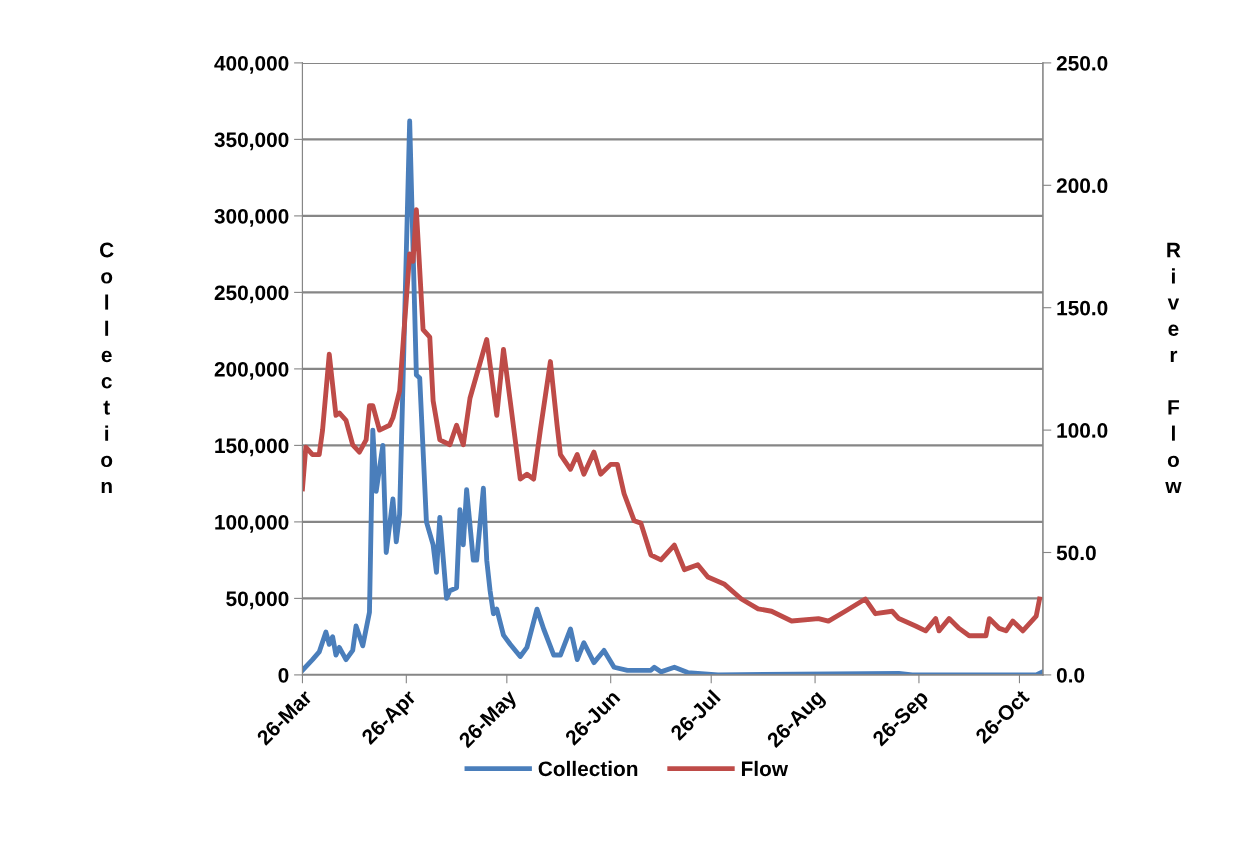 This screenshot has width=1255, height=850. Describe the element at coordinates (1082, 308) in the screenshot. I see `y2-tick-label: 150.0` at that location.